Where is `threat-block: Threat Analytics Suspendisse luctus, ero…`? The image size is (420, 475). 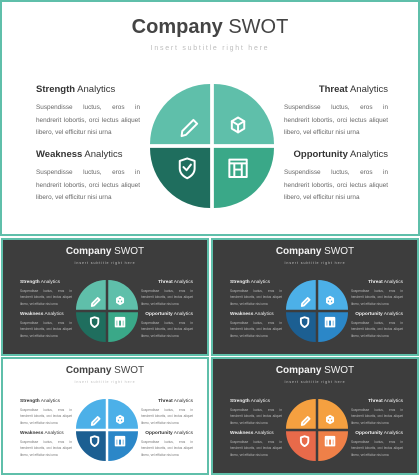 threat-block: Threat Analytics Suspendisse luctus, ero… is located at coordinates (336, 112).